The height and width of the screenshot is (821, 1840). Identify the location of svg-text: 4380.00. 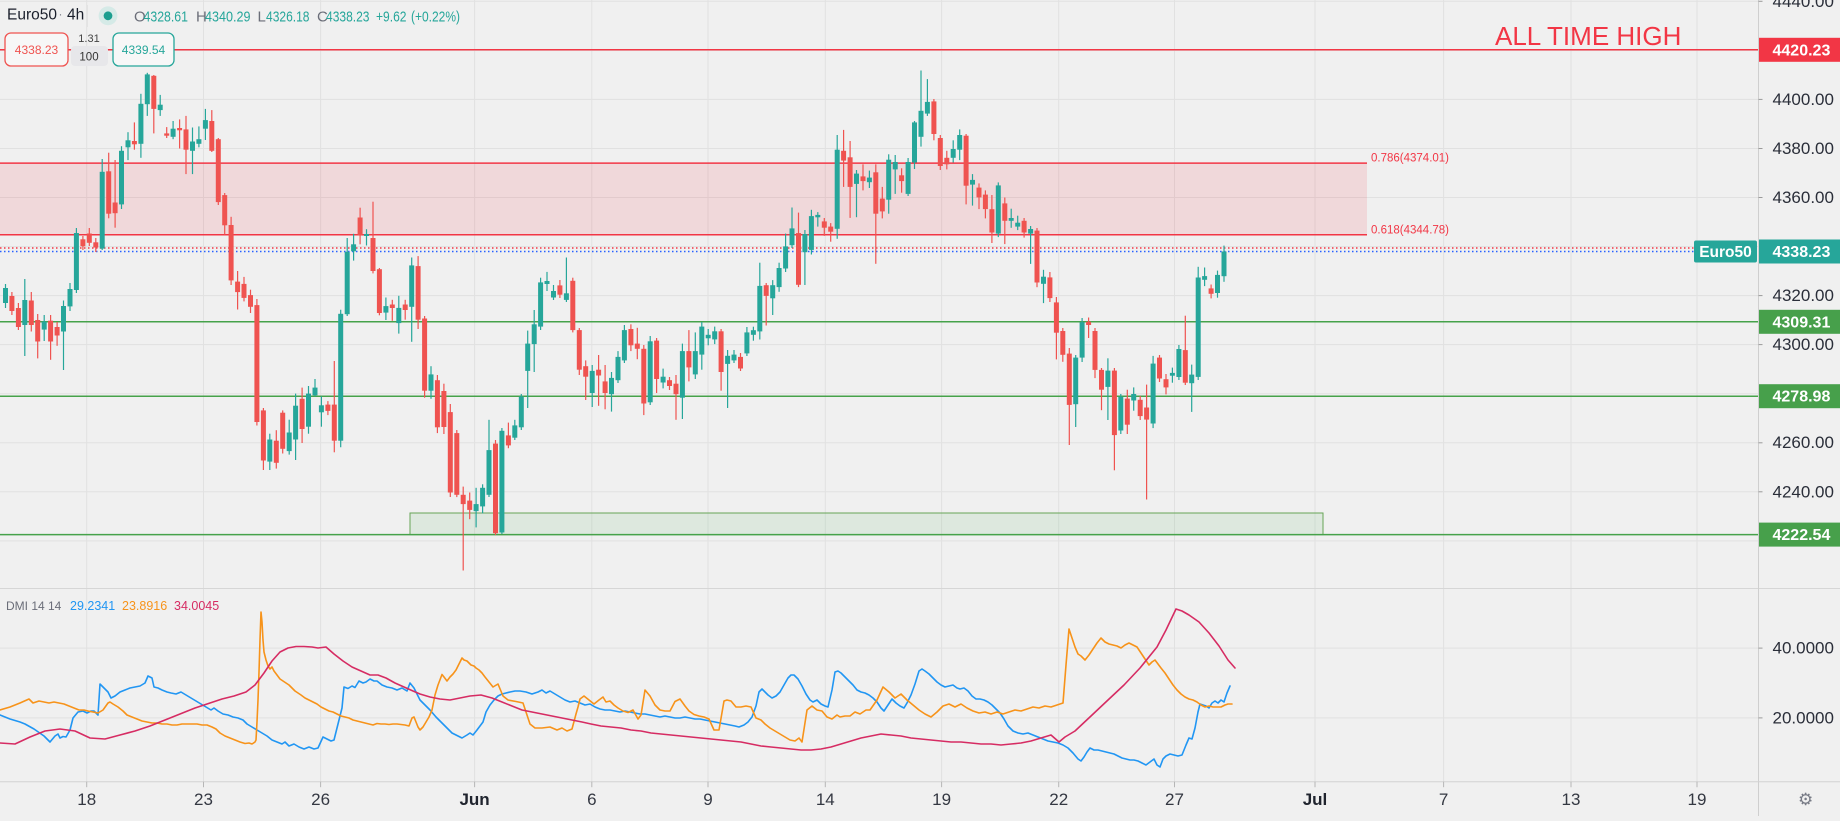
(1803, 148).